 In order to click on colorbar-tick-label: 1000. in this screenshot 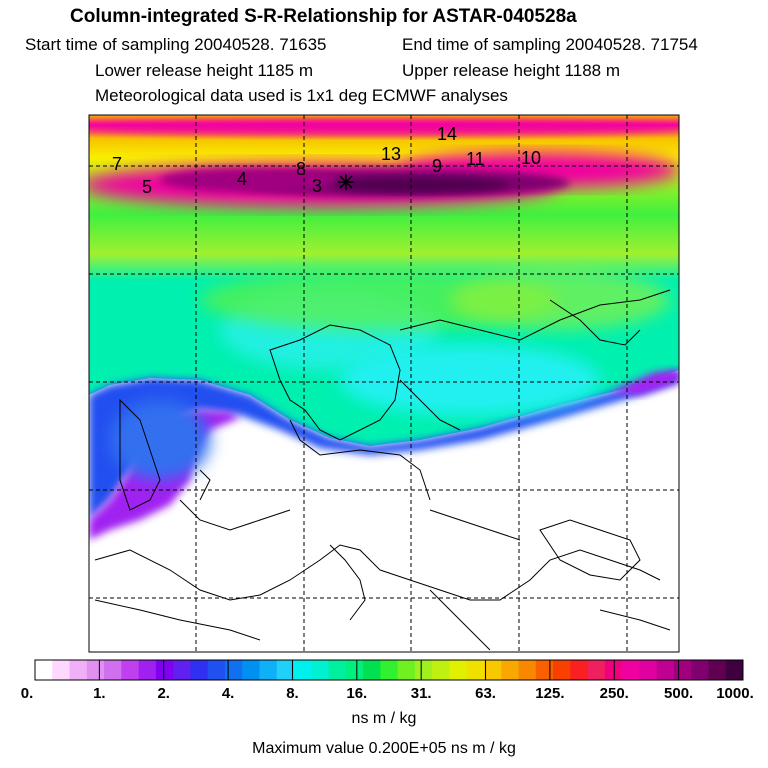, I will do `click(735, 693)`.